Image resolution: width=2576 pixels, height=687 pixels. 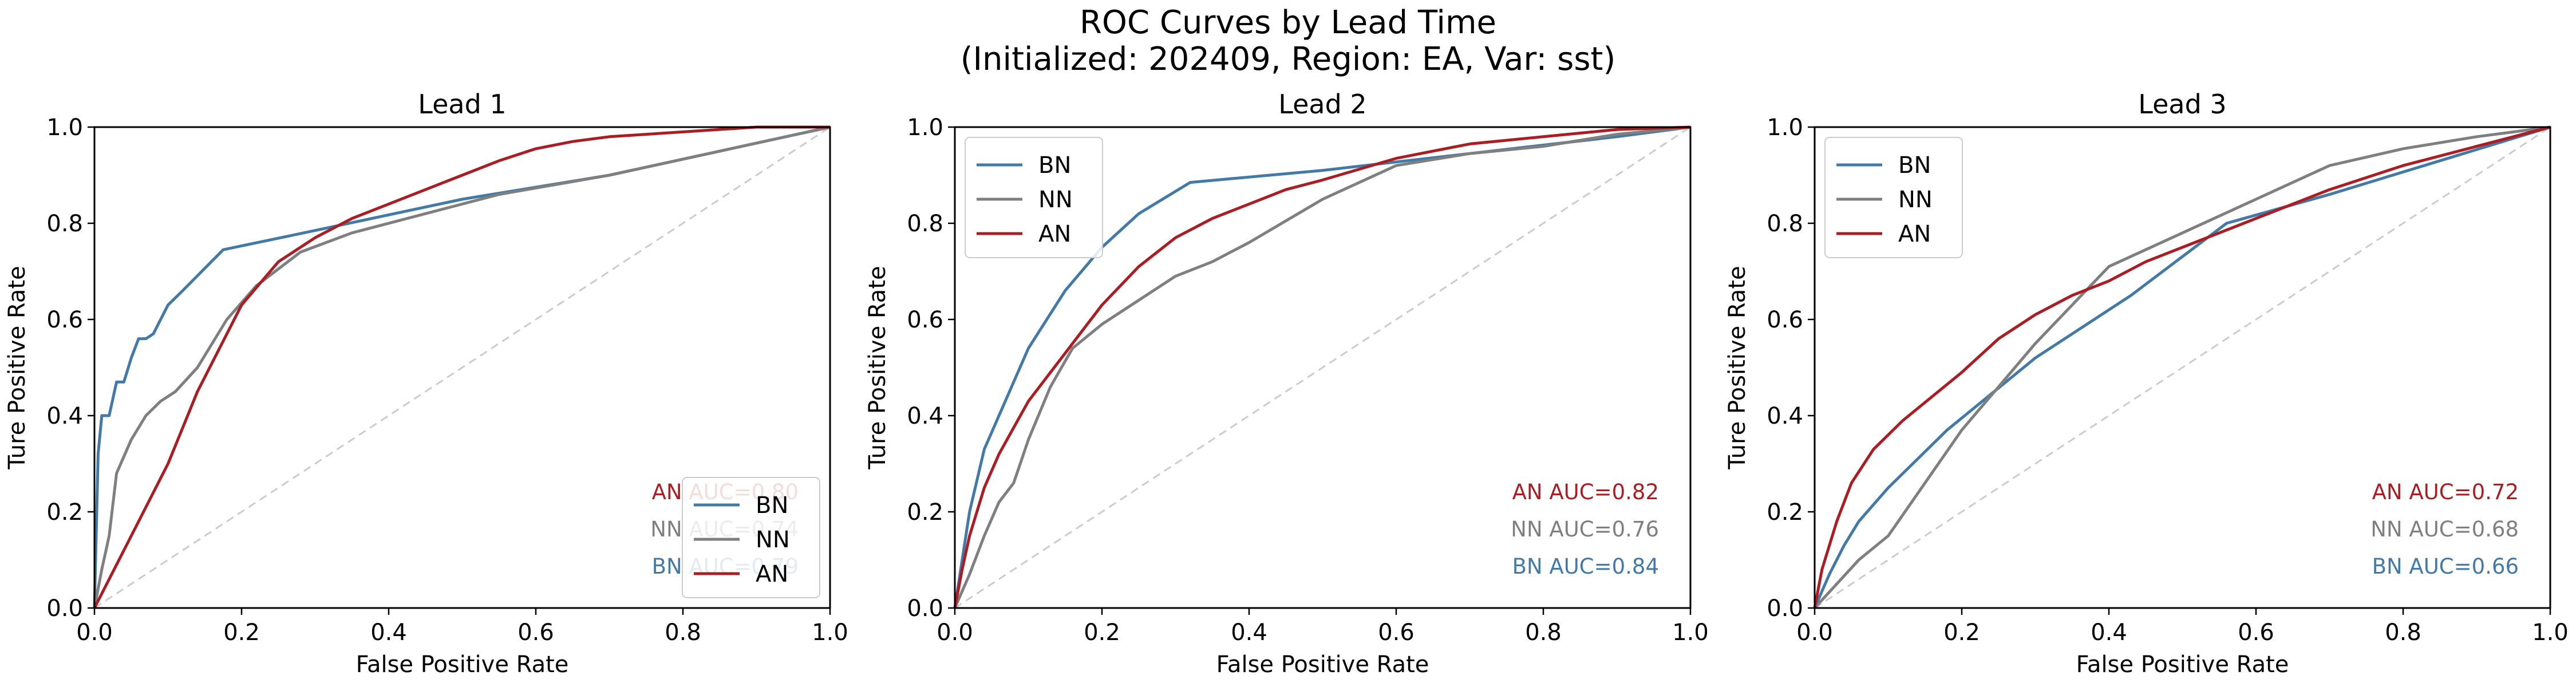 What do you see at coordinates (2444, 529) in the screenshot?
I see `auc-annotation-nn: NN AUC=0.68` at bounding box center [2444, 529].